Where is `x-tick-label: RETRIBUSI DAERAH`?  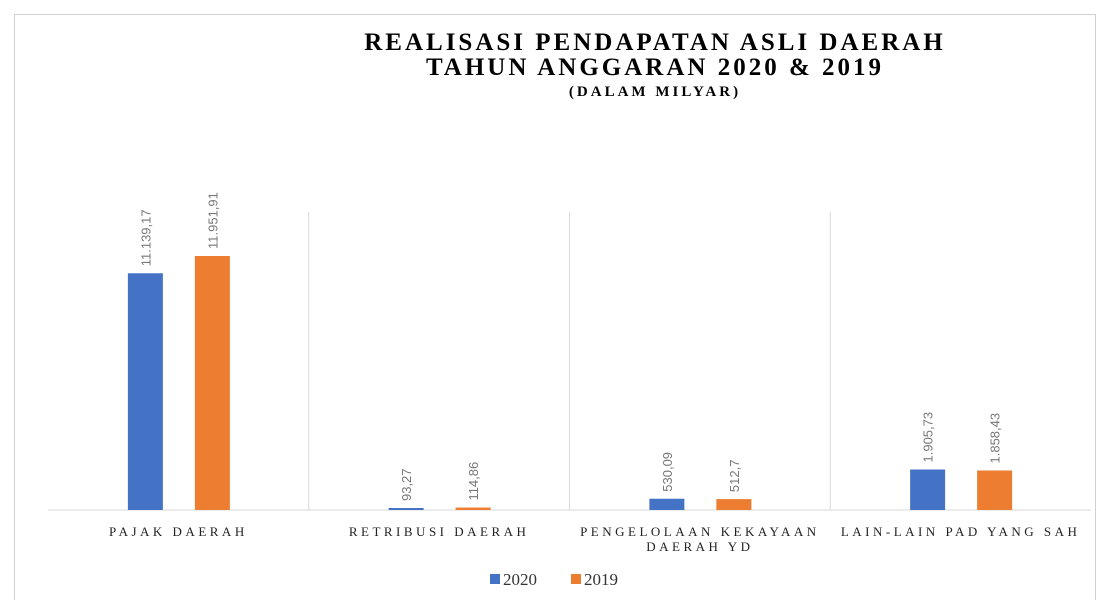
x-tick-label: RETRIBUSI DAERAH is located at coordinates (439, 531).